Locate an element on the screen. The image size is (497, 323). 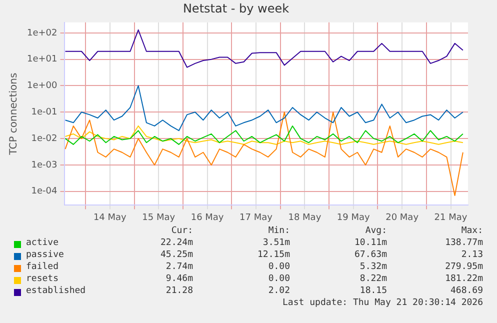
text: 45.25m is located at coordinates (176, 255).